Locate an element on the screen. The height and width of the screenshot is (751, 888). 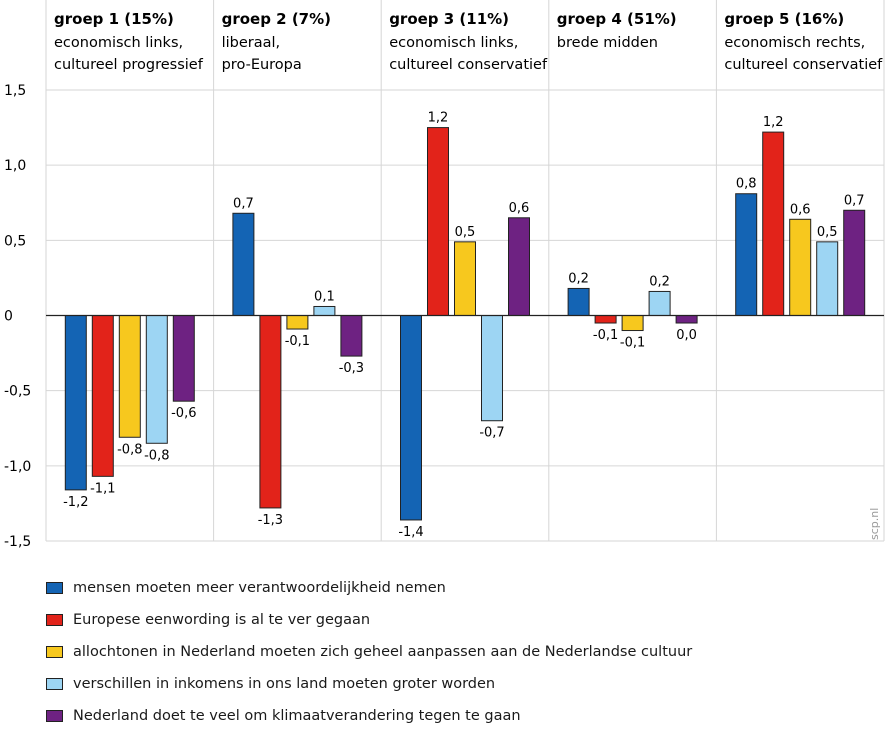
y-tick-label: -1,5 is located at coordinates (17, 542).